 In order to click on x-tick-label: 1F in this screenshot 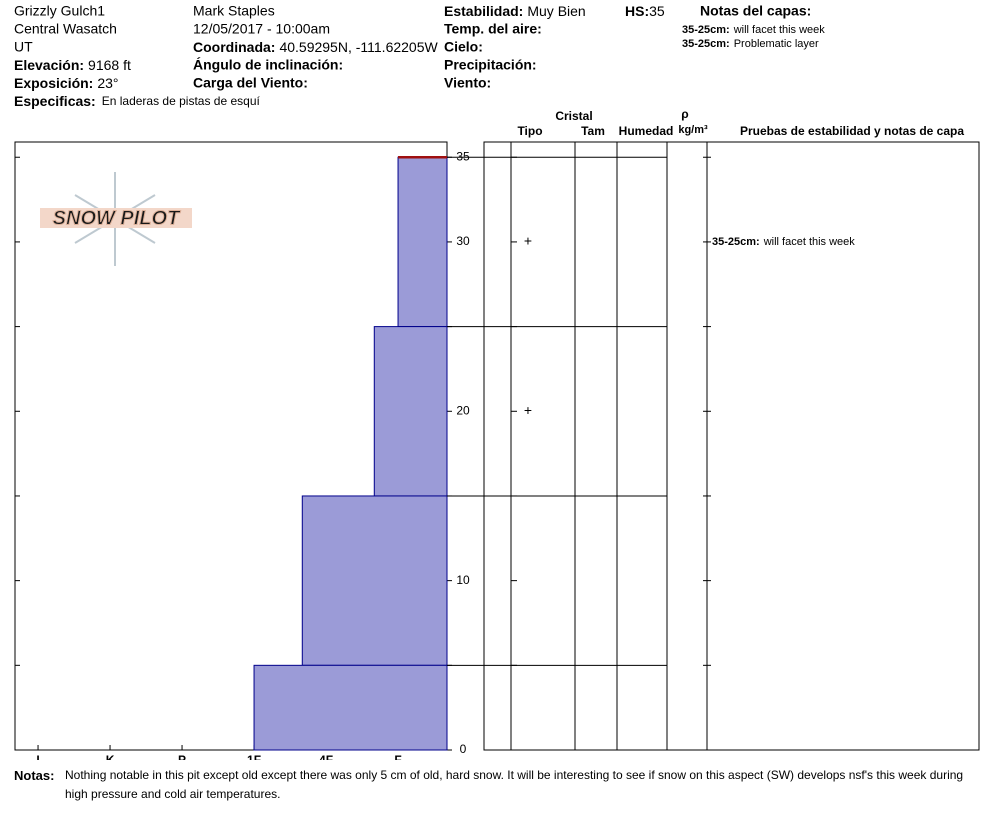, I will do `click(254, 756)`.